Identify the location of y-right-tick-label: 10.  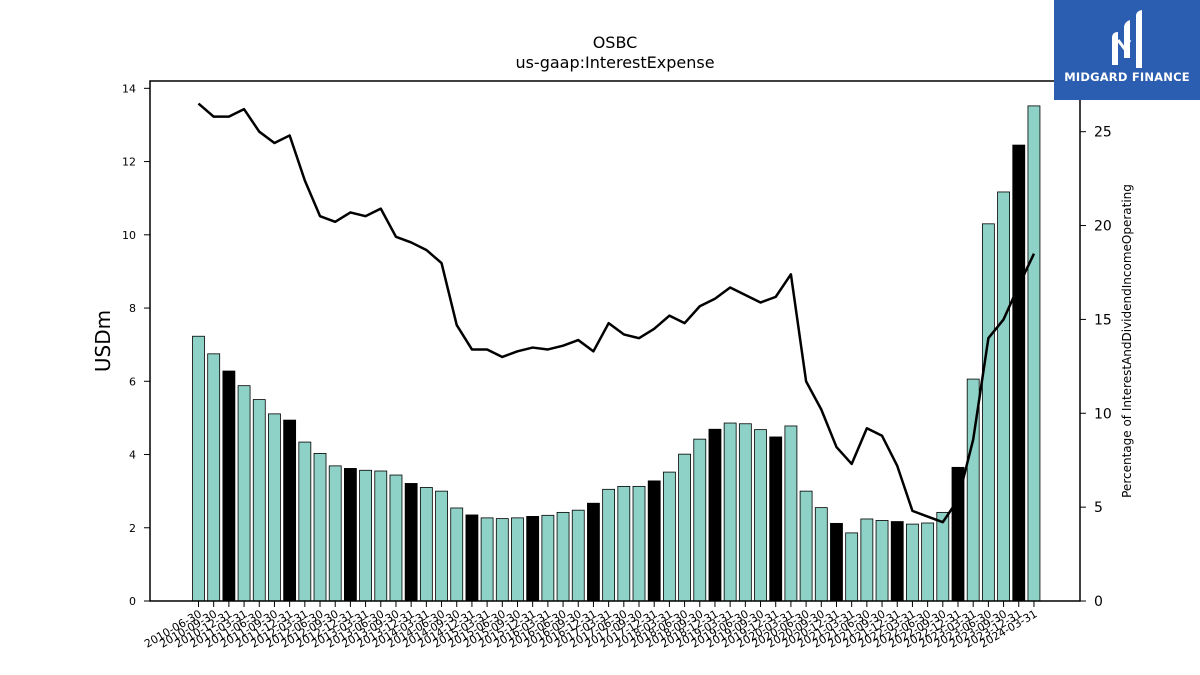
(1103, 414).